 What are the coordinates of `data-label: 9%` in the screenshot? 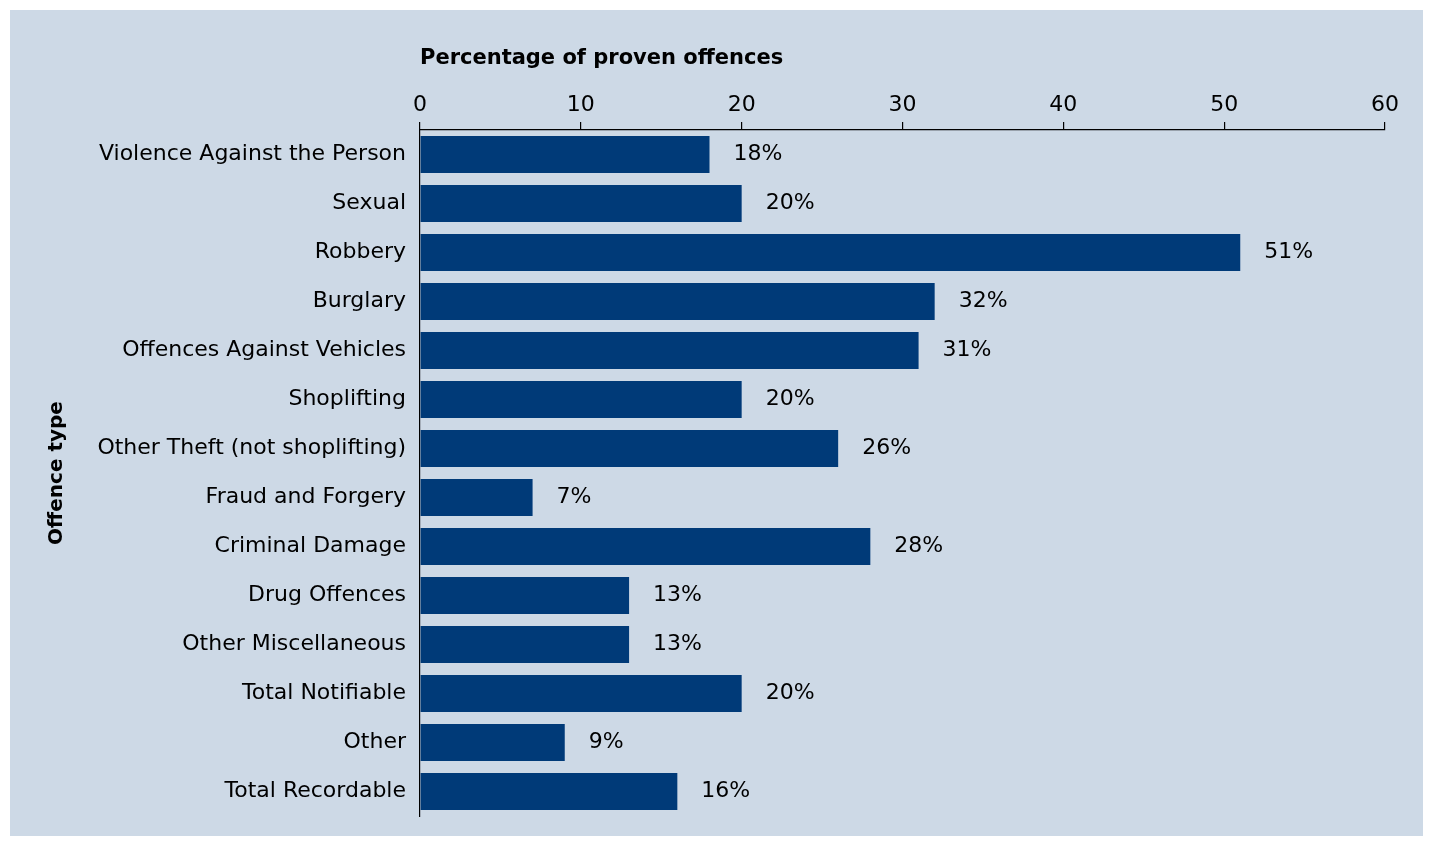 It's located at (606, 741).